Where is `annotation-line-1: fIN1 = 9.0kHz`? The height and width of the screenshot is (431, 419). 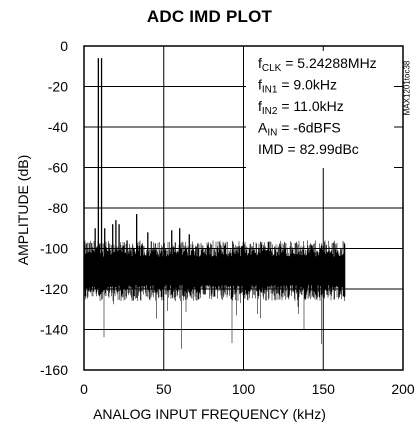
annotation-line-1: fIN1 = 9.0kHz is located at coordinates (297, 86).